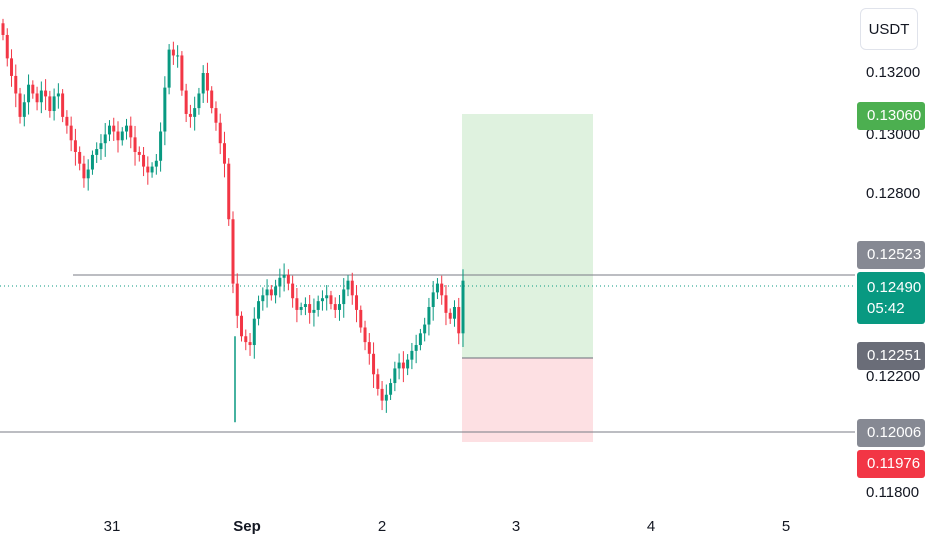 Image resolution: width=932 pixels, height=550 pixels. What do you see at coordinates (527, 400) in the screenshot?
I see `loss-zone` at bounding box center [527, 400].